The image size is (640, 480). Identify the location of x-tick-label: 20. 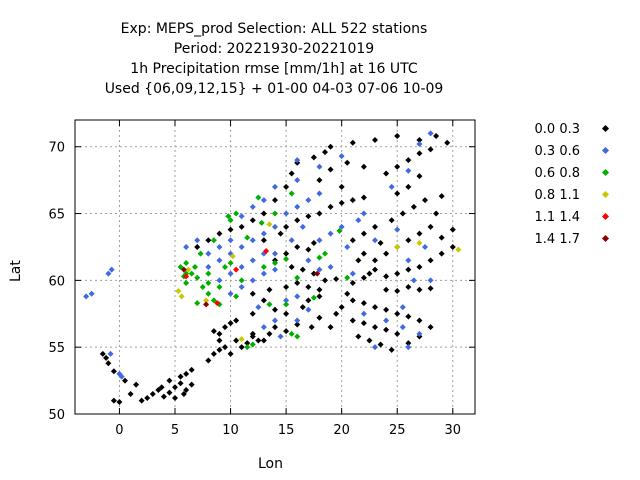
(341, 430).